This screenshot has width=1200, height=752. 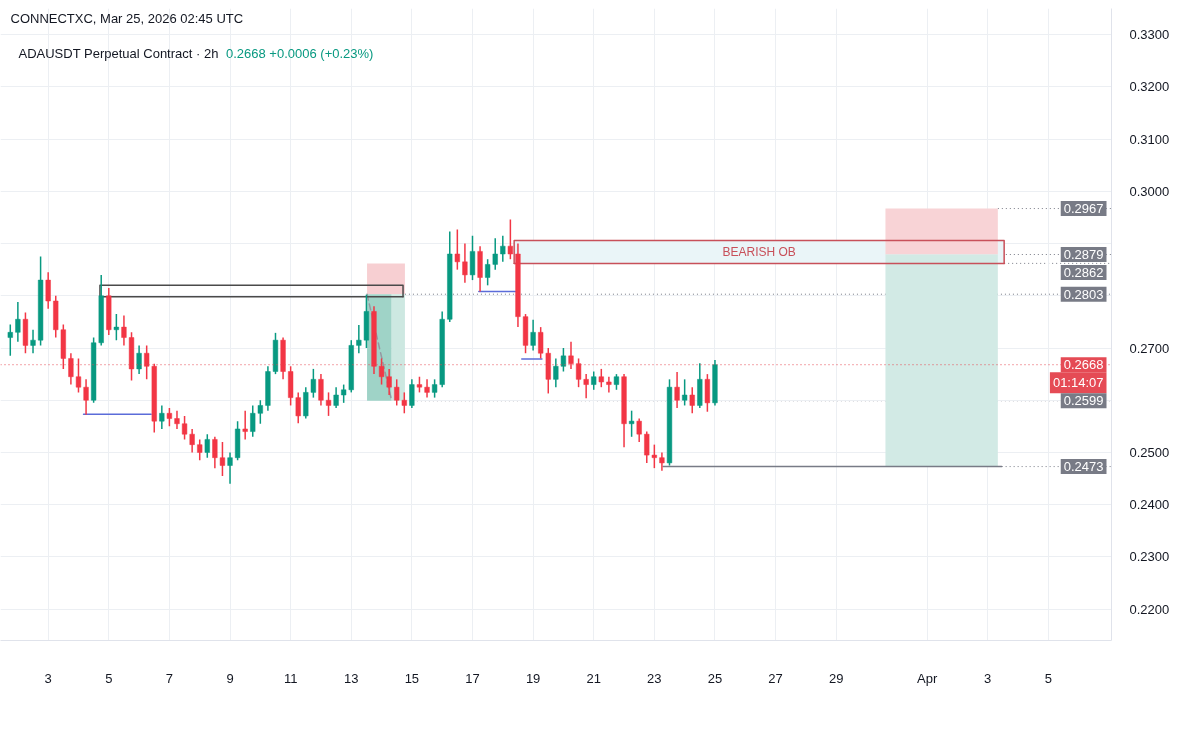 I want to click on annotation: 0.2599, so click(x=1083, y=401).